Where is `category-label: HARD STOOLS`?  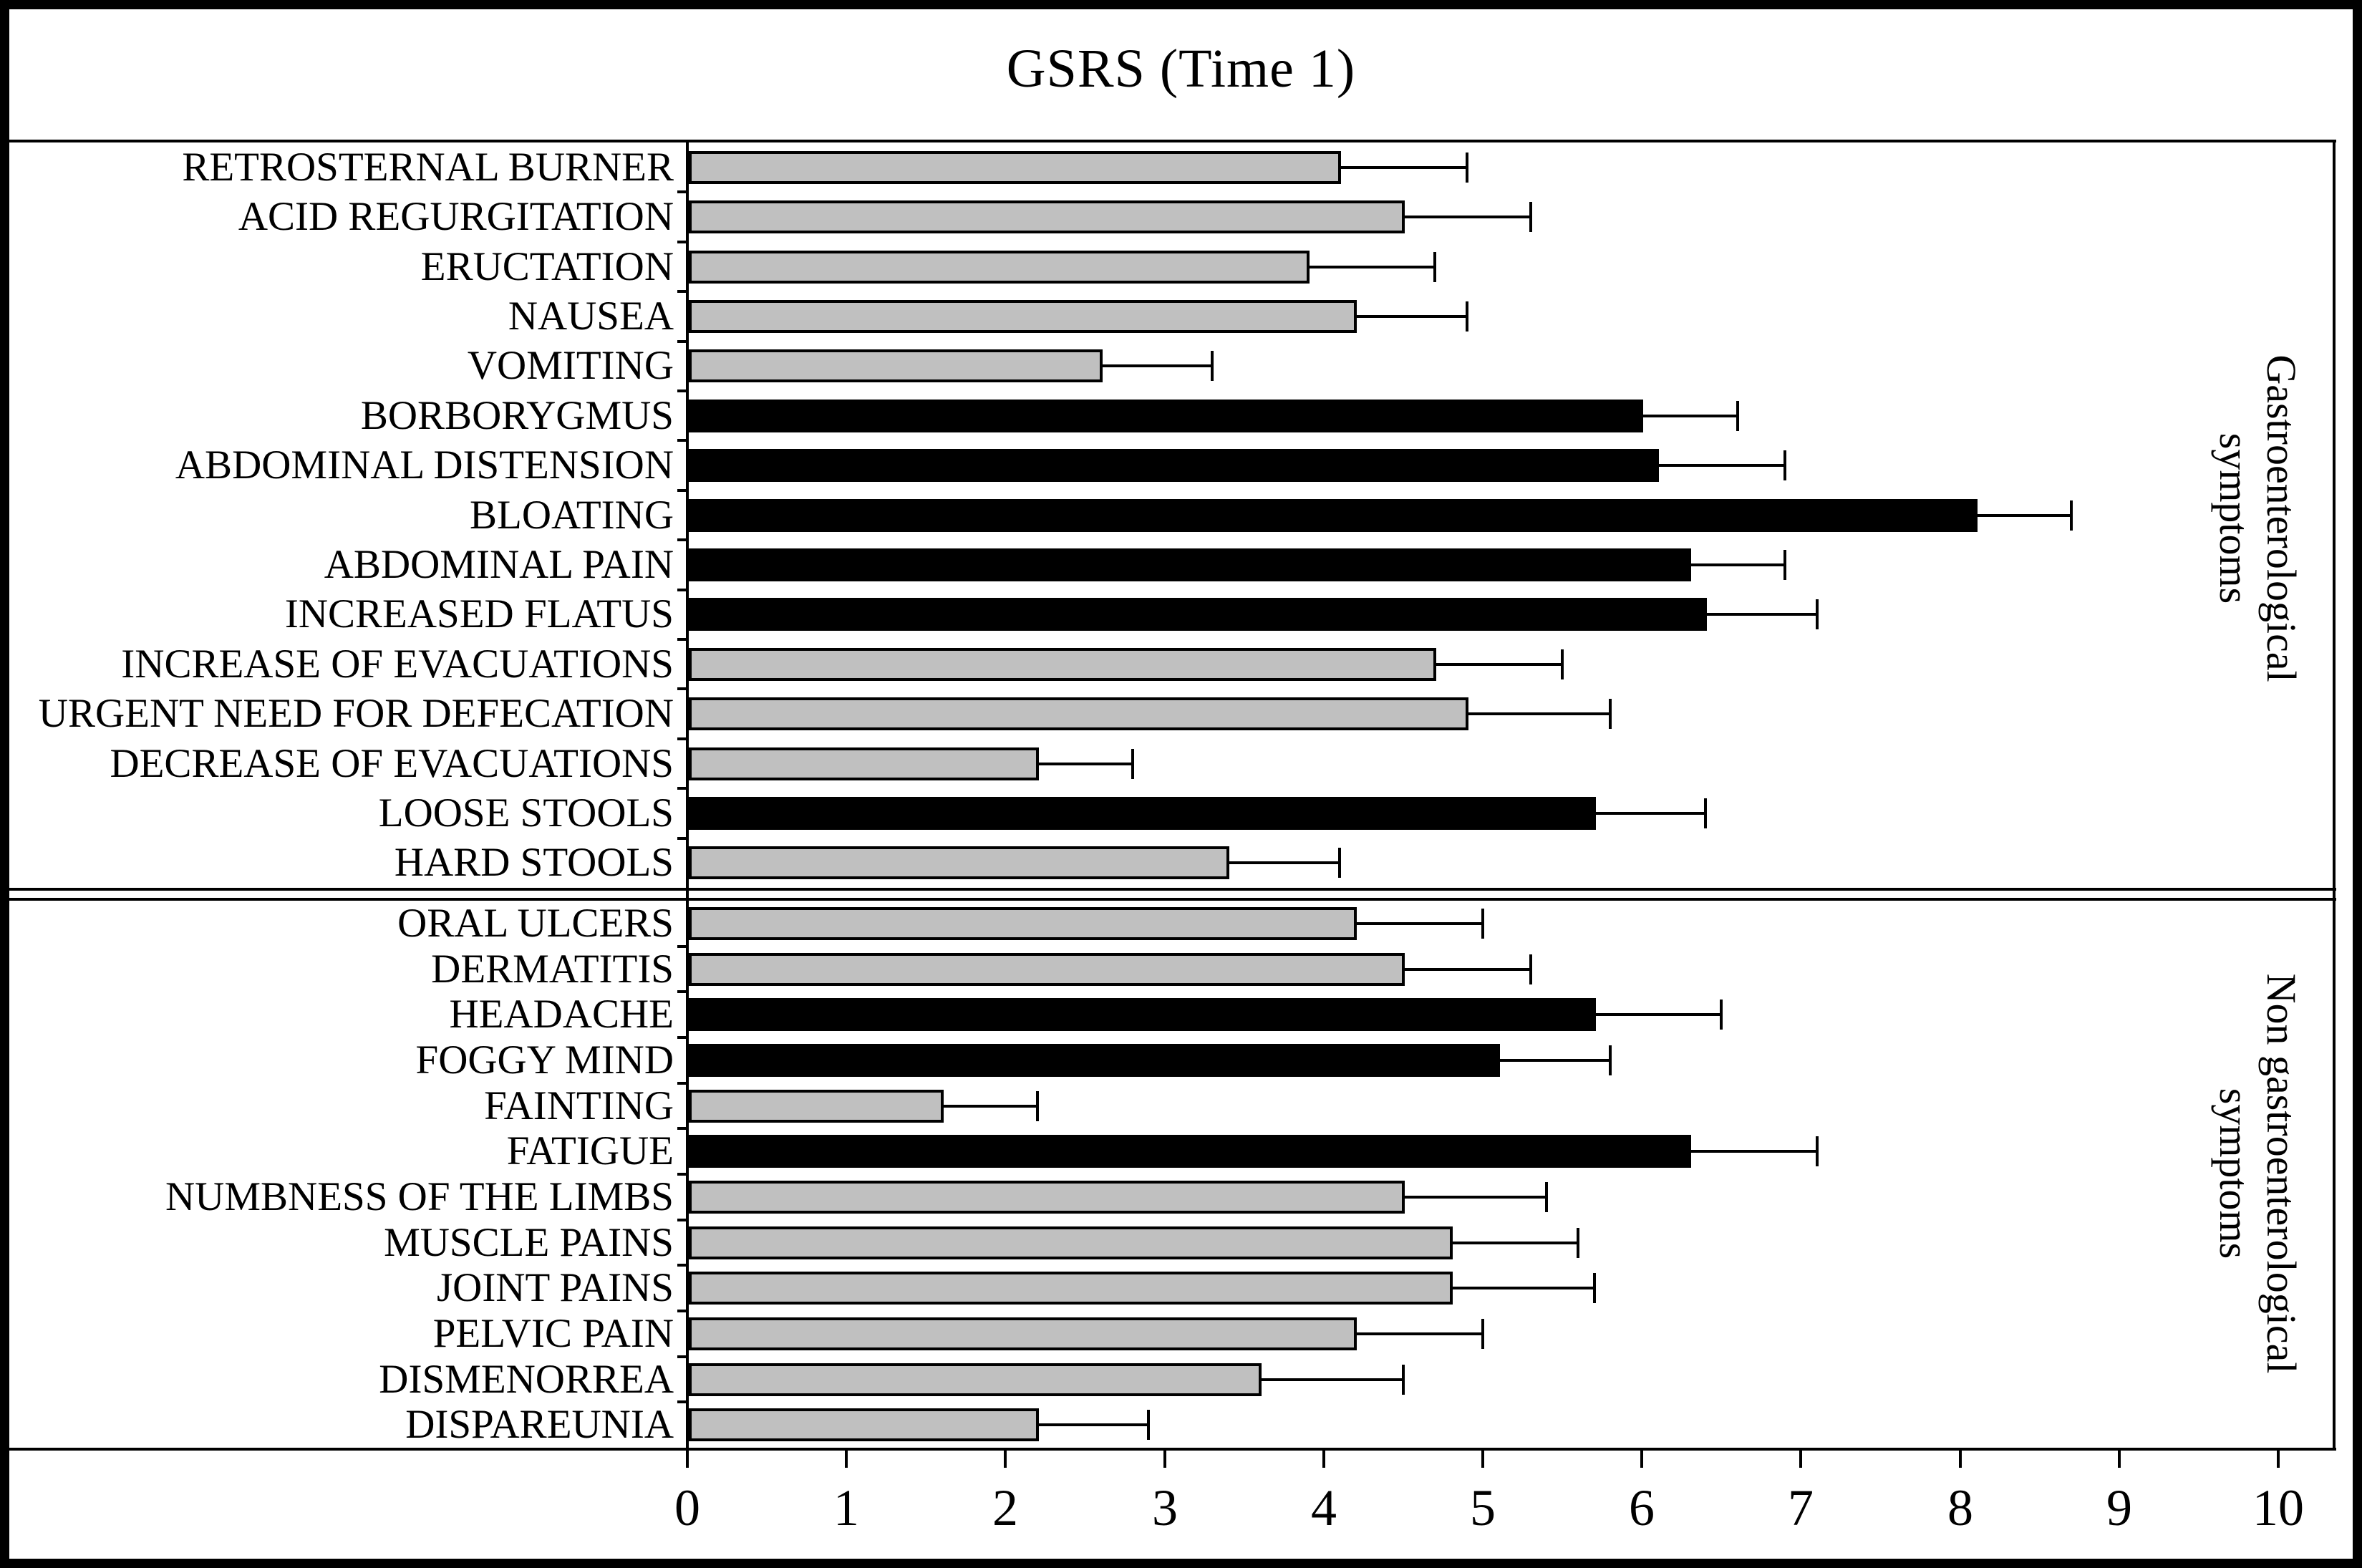 category-label: HARD STOOLS is located at coordinates (534, 863).